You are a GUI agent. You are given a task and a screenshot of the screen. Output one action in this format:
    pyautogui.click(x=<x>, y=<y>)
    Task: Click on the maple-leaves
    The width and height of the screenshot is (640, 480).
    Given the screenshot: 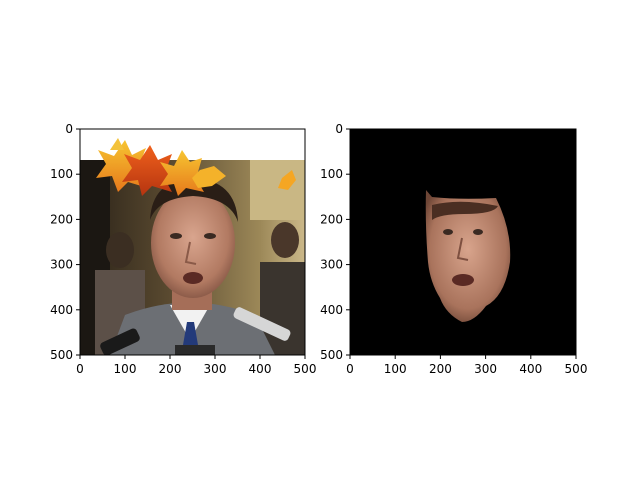 What is the action you would take?
    pyautogui.click(x=196, y=167)
    